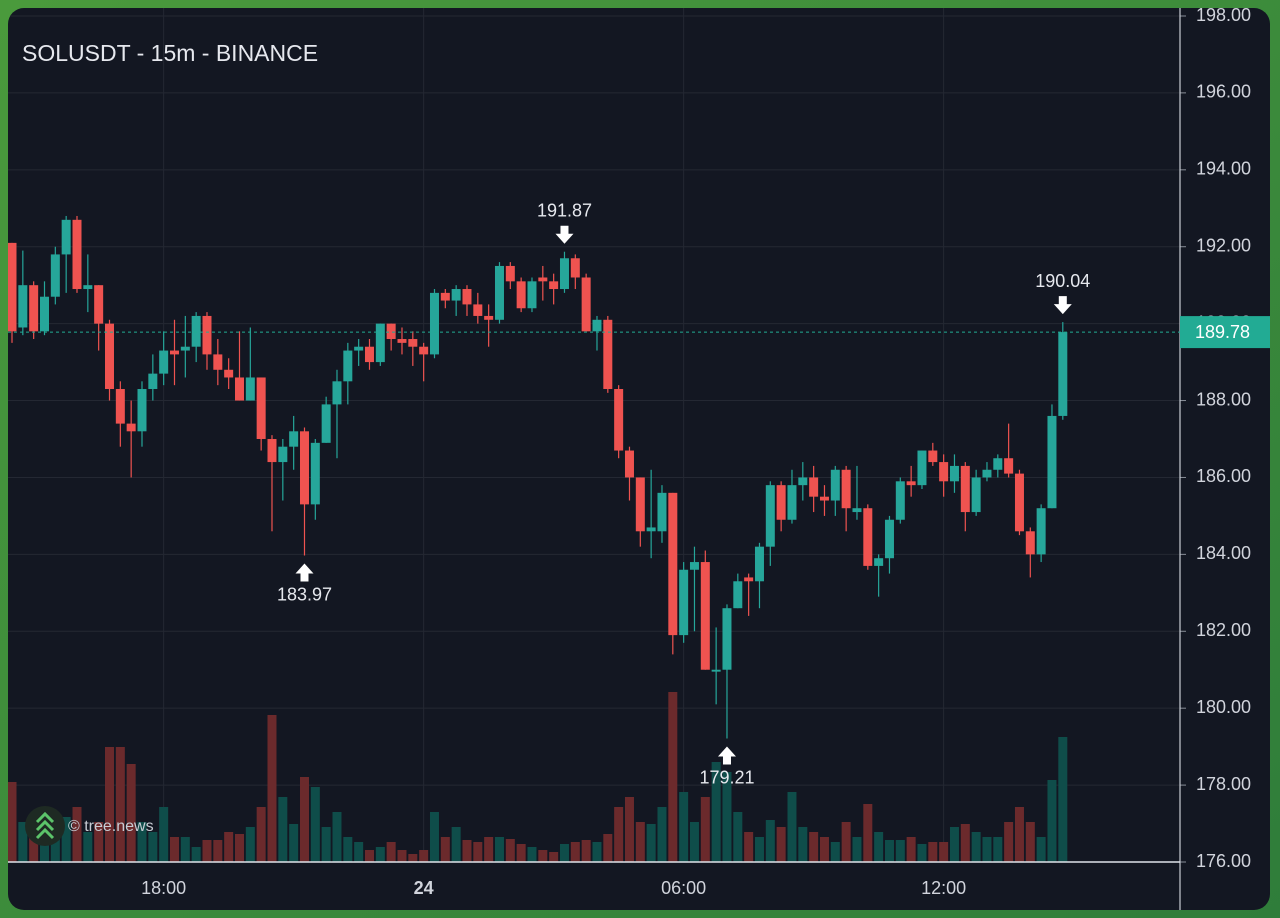 The image size is (1280, 918). Describe the element at coordinates (564, 210) in the screenshot. I see `annotation-label: 191.87` at that location.